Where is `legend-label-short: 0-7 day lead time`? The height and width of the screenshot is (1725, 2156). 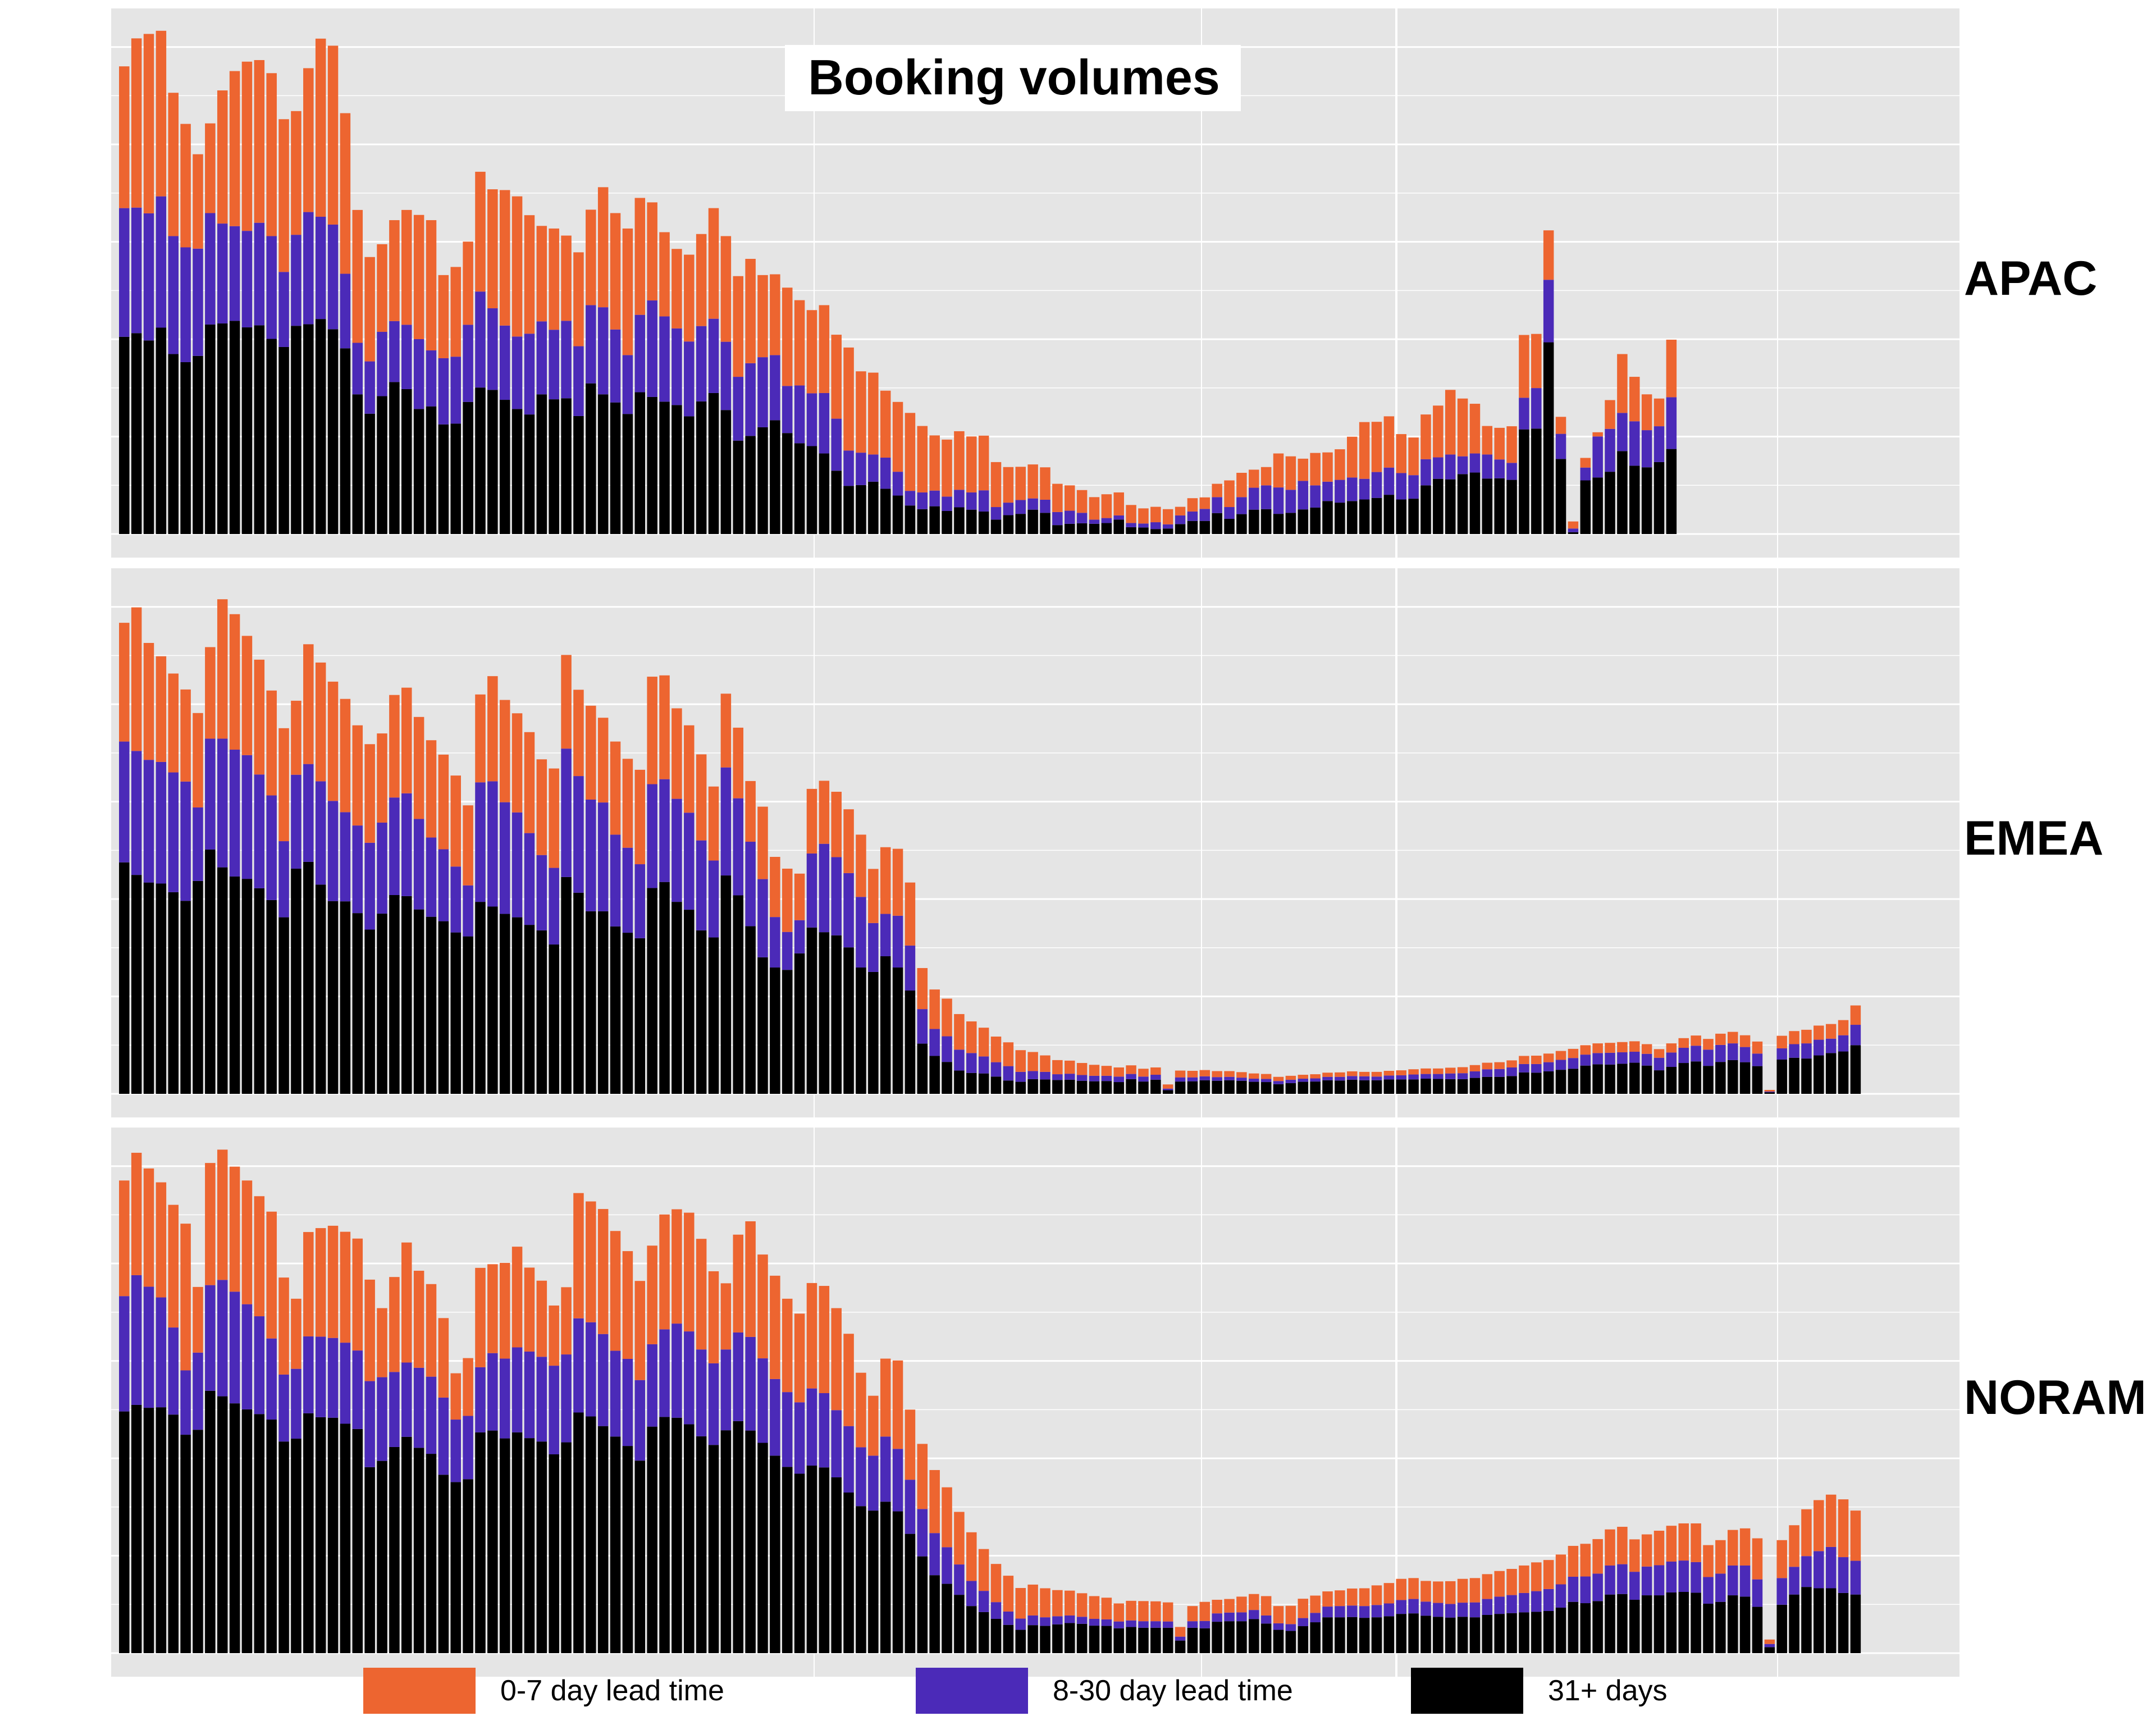
legend-label-short: 0-7 day lead time is located at coordinates (612, 1690).